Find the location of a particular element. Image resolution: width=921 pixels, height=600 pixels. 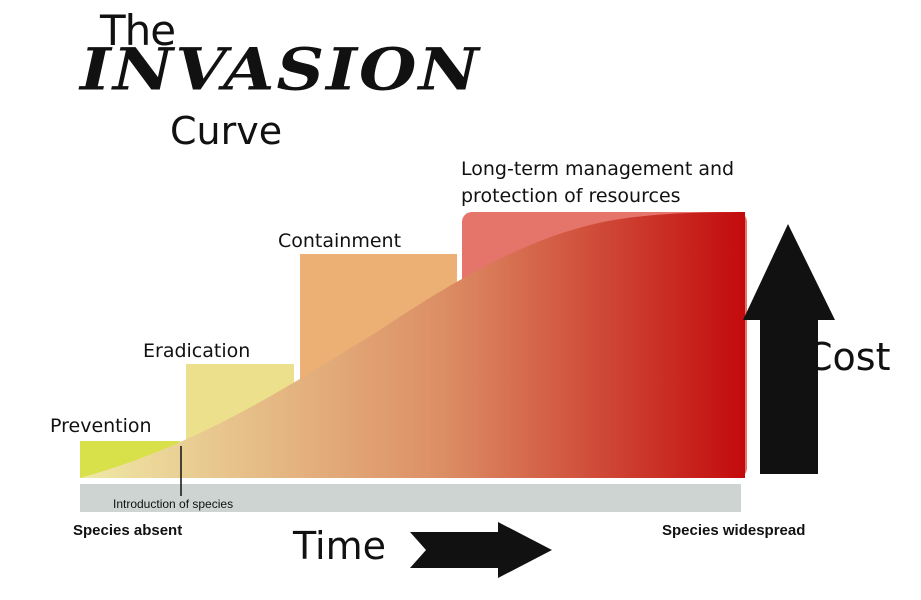

stage-label-prevention: Prevention is located at coordinates (101, 426).